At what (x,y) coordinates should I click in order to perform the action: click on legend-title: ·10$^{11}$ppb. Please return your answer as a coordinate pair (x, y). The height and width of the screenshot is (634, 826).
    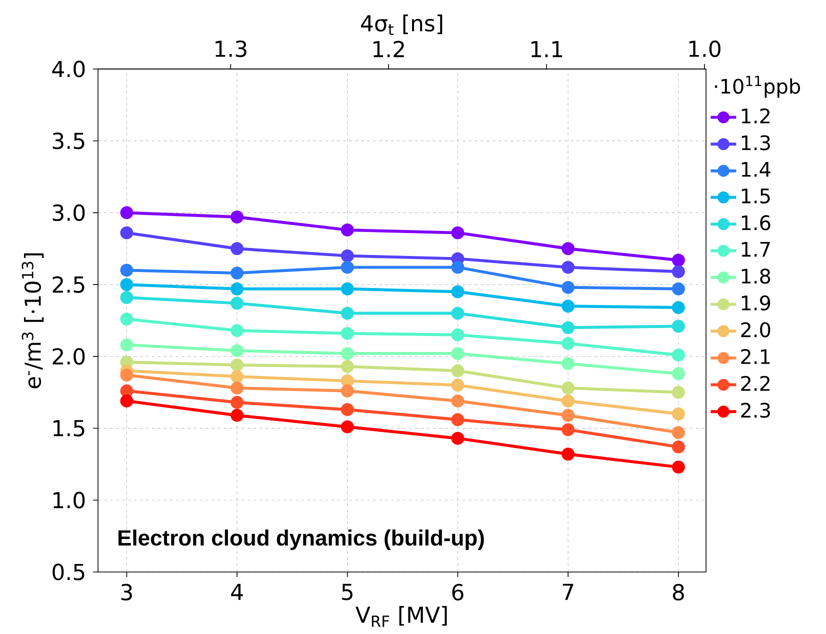
    Looking at the image, I should click on (757, 87).